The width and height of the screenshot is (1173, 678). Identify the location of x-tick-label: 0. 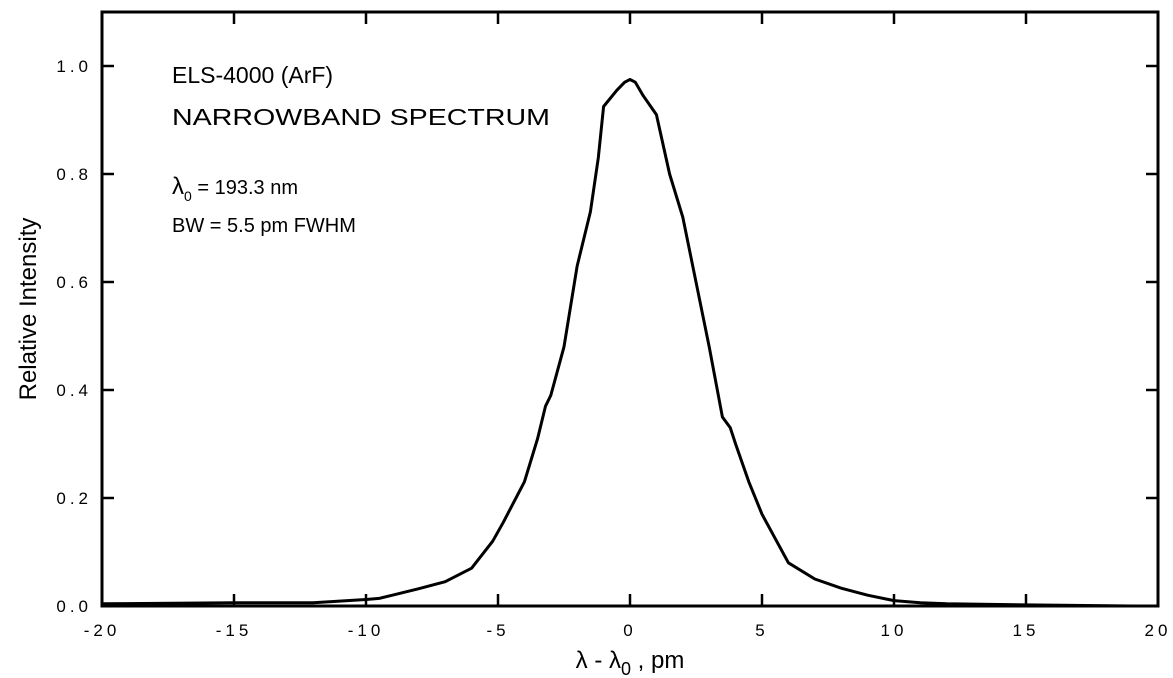
(629, 630).